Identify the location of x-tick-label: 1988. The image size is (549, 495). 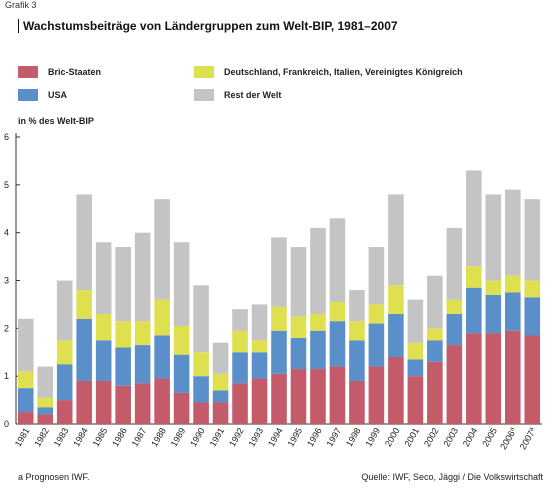
(158, 437).